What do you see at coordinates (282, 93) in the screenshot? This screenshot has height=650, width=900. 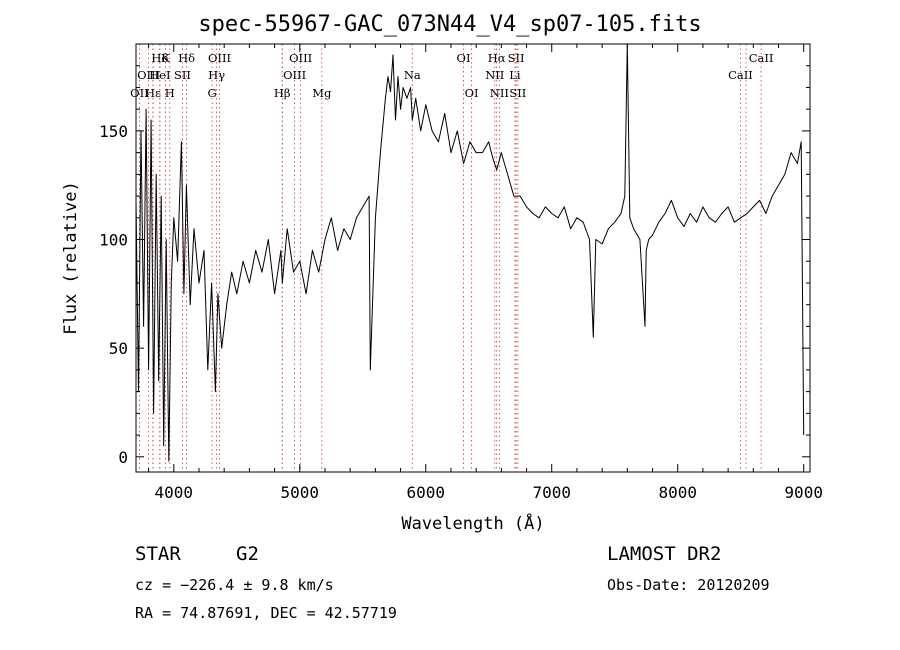 I see `line-label: Hβ` at bounding box center [282, 93].